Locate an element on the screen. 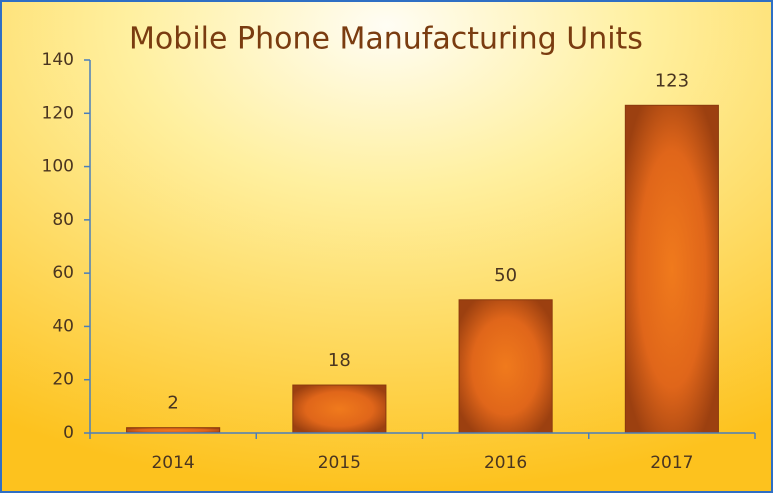 The width and height of the screenshot is (773, 493). y-tick-label: 60 is located at coordinates (63, 273).